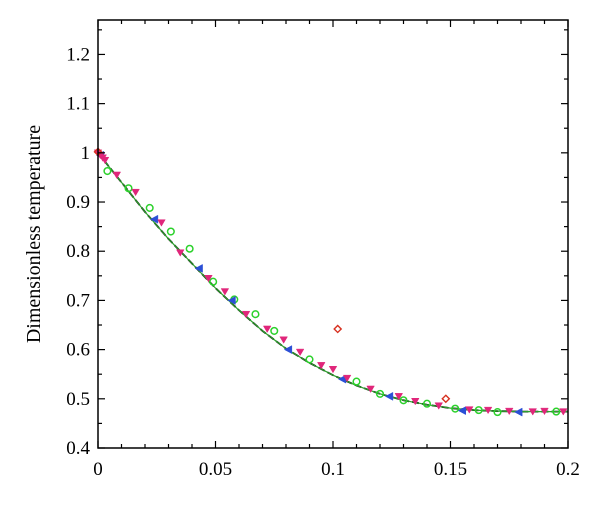 The width and height of the screenshot is (600, 505). Describe the element at coordinates (333, 469) in the screenshot. I see `x-tick-label: 0.1` at that location.